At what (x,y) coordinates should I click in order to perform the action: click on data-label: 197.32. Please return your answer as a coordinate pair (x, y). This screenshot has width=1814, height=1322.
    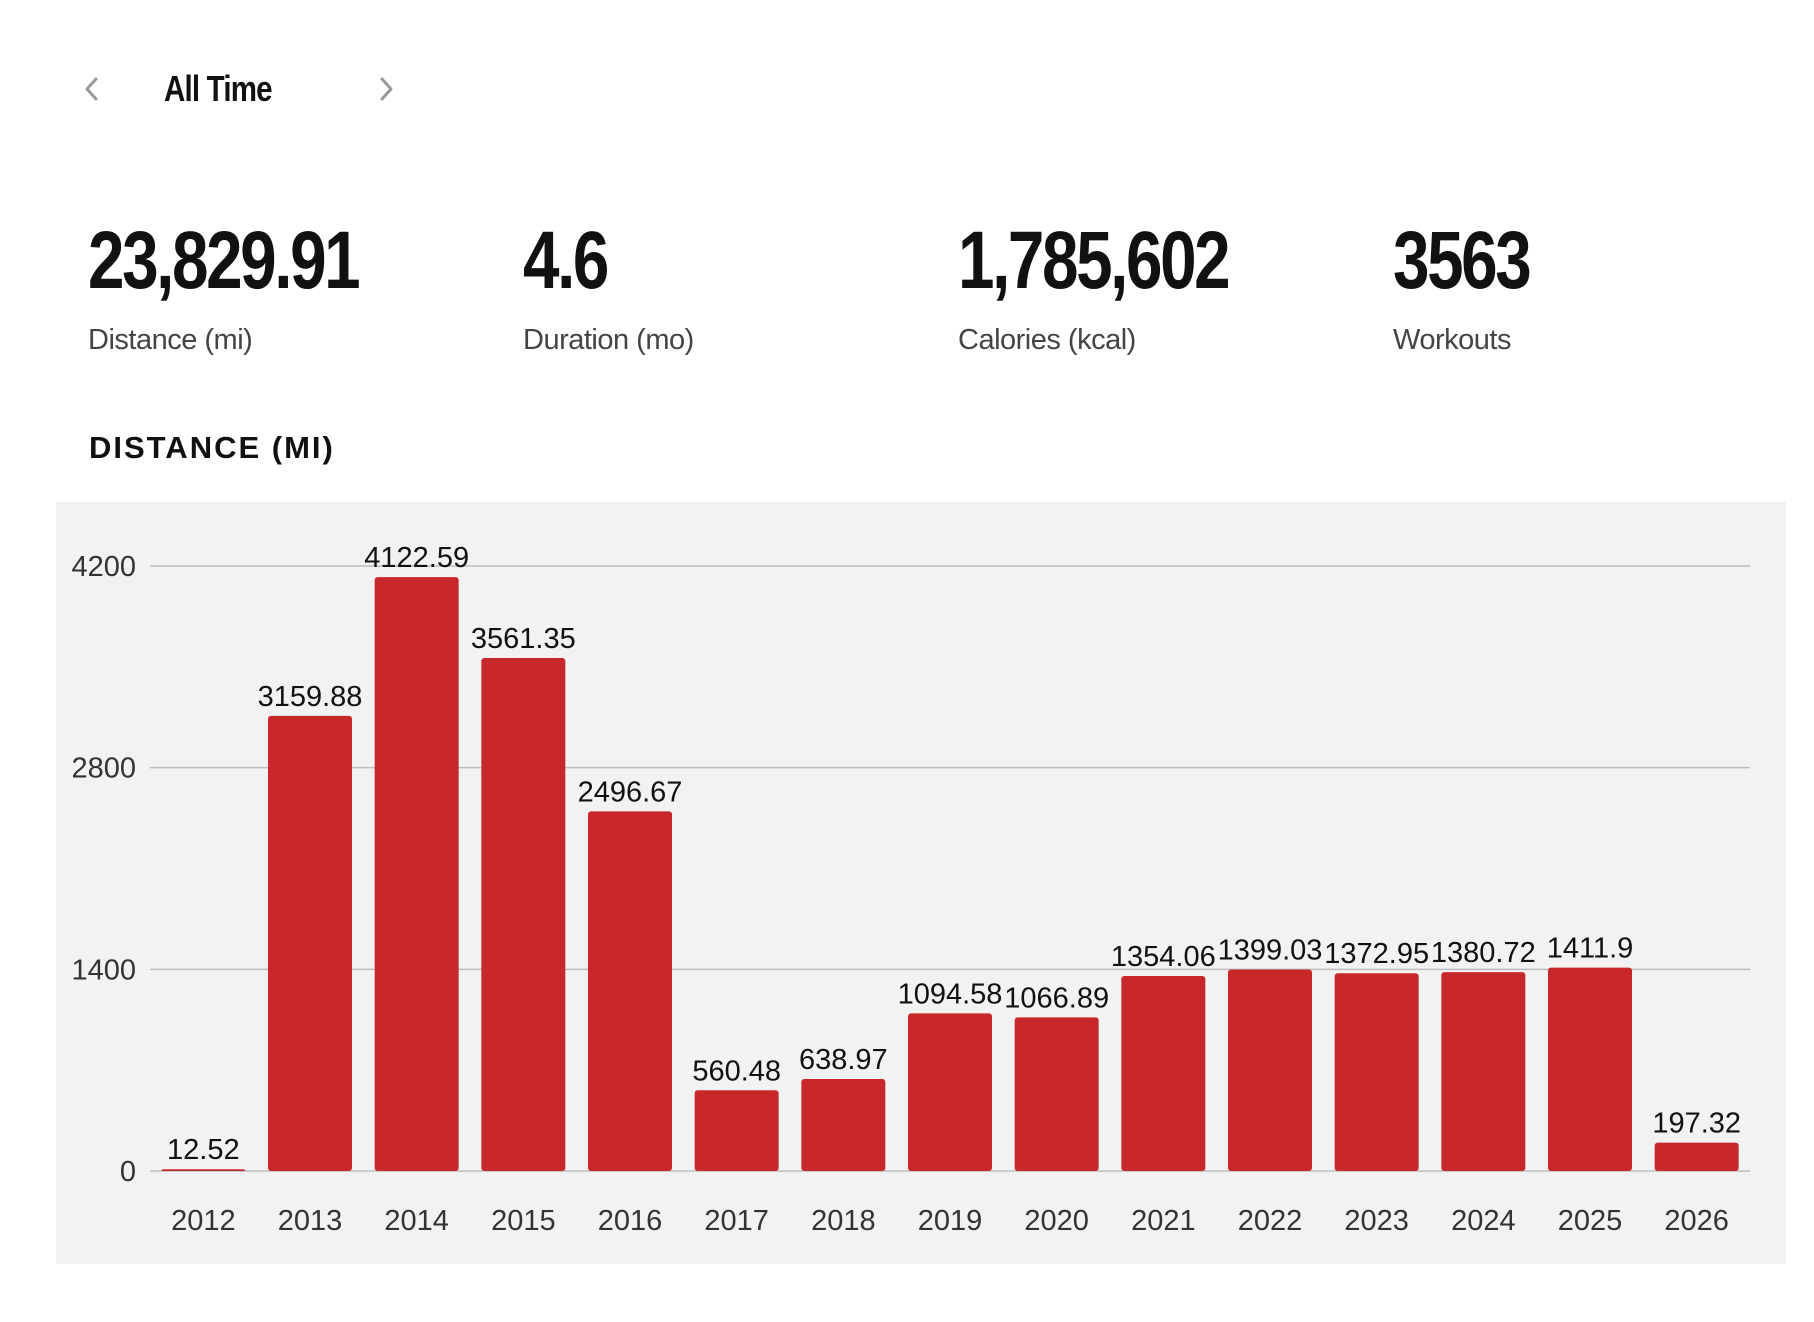
    Looking at the image, I should click on (1696, 1124).